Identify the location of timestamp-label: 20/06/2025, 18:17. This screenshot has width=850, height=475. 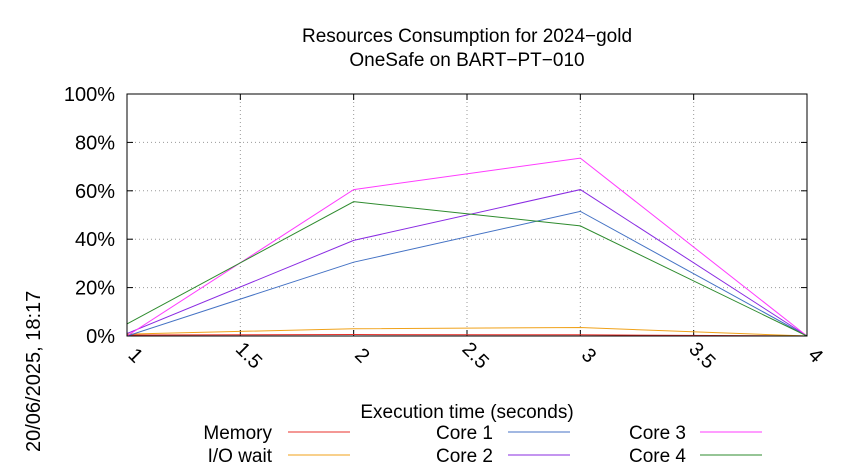
(34, 371).